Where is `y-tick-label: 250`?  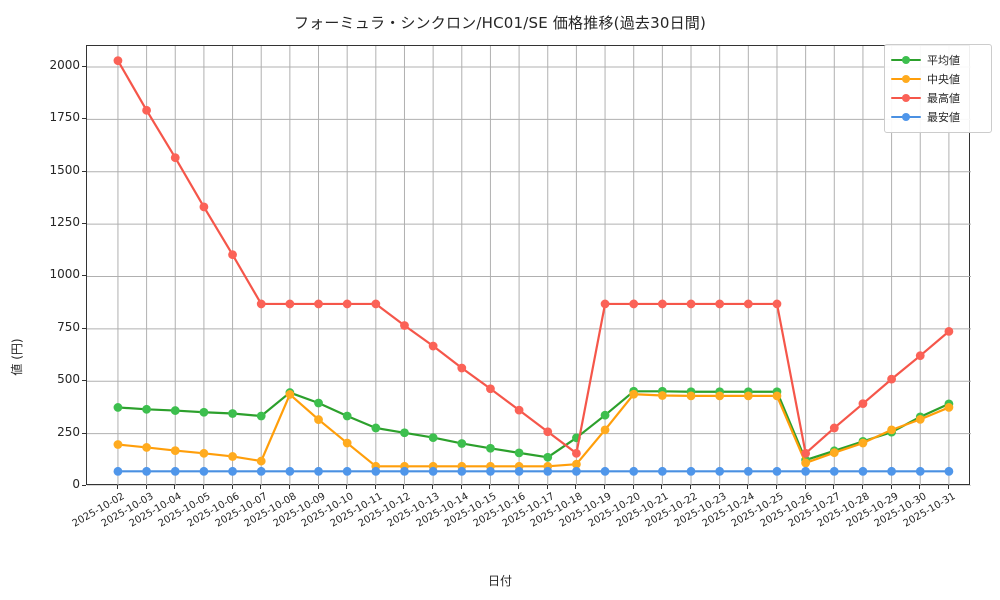 y-tick-label: 250 is located at coordinates (68, 431).